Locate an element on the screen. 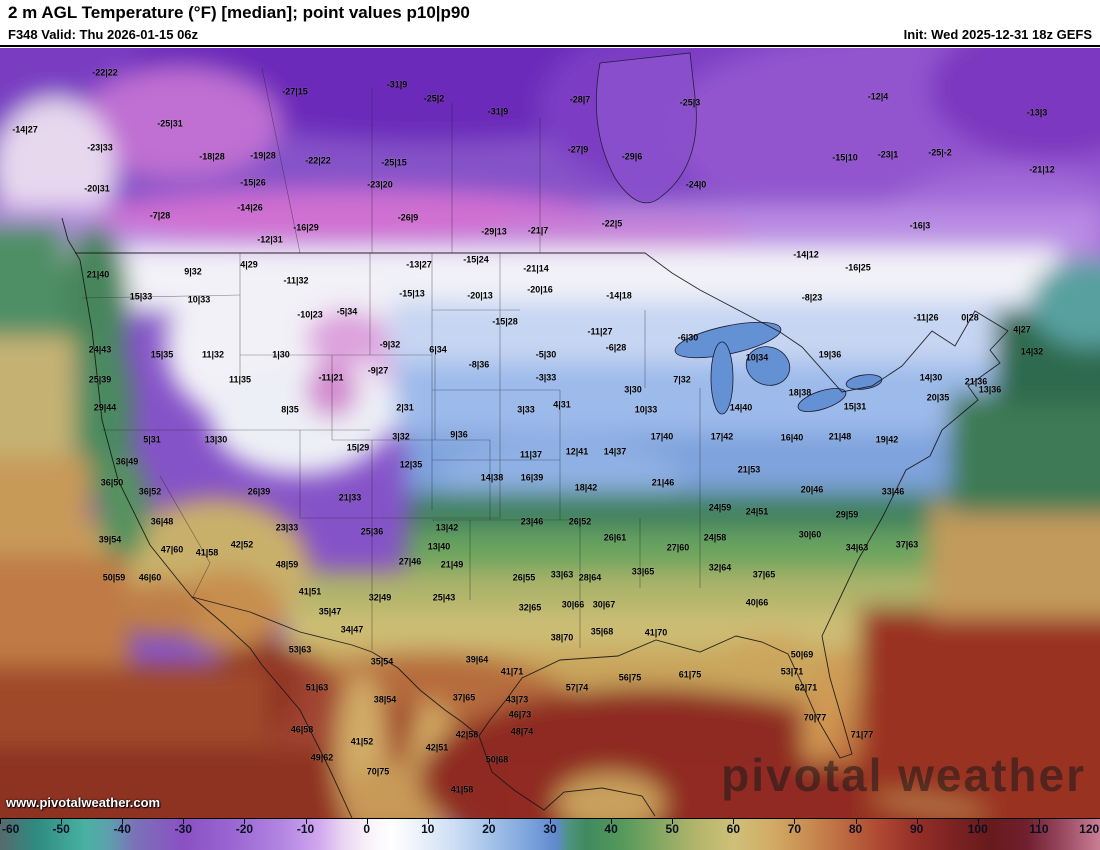  point-value: 30|67 is located at coordinates (604, 604).